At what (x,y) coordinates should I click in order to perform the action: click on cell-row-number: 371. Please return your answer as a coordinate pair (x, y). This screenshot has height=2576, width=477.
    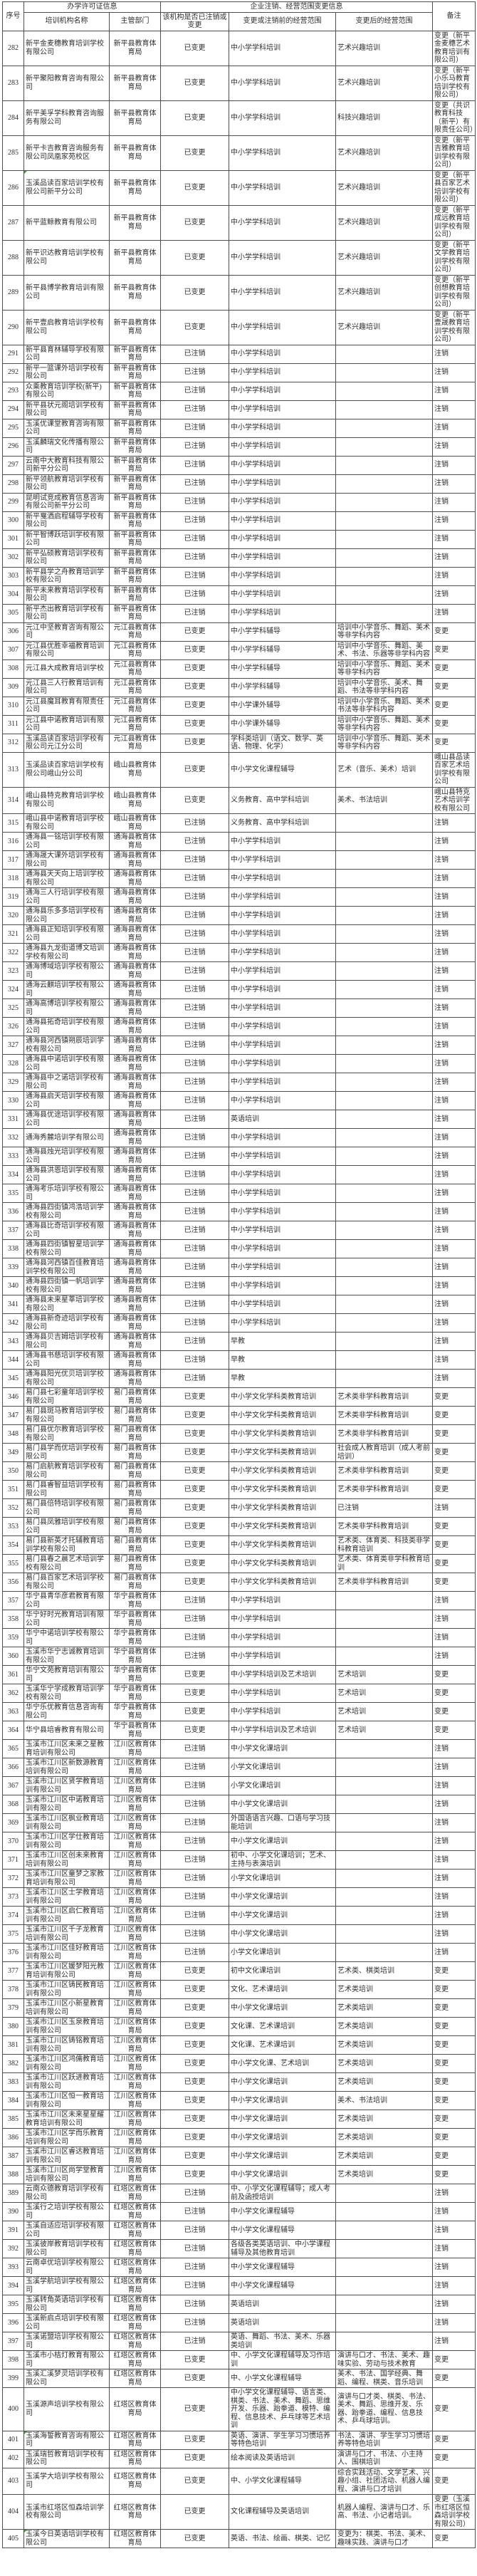
    Looking at the image, I should click on (13, 1860).